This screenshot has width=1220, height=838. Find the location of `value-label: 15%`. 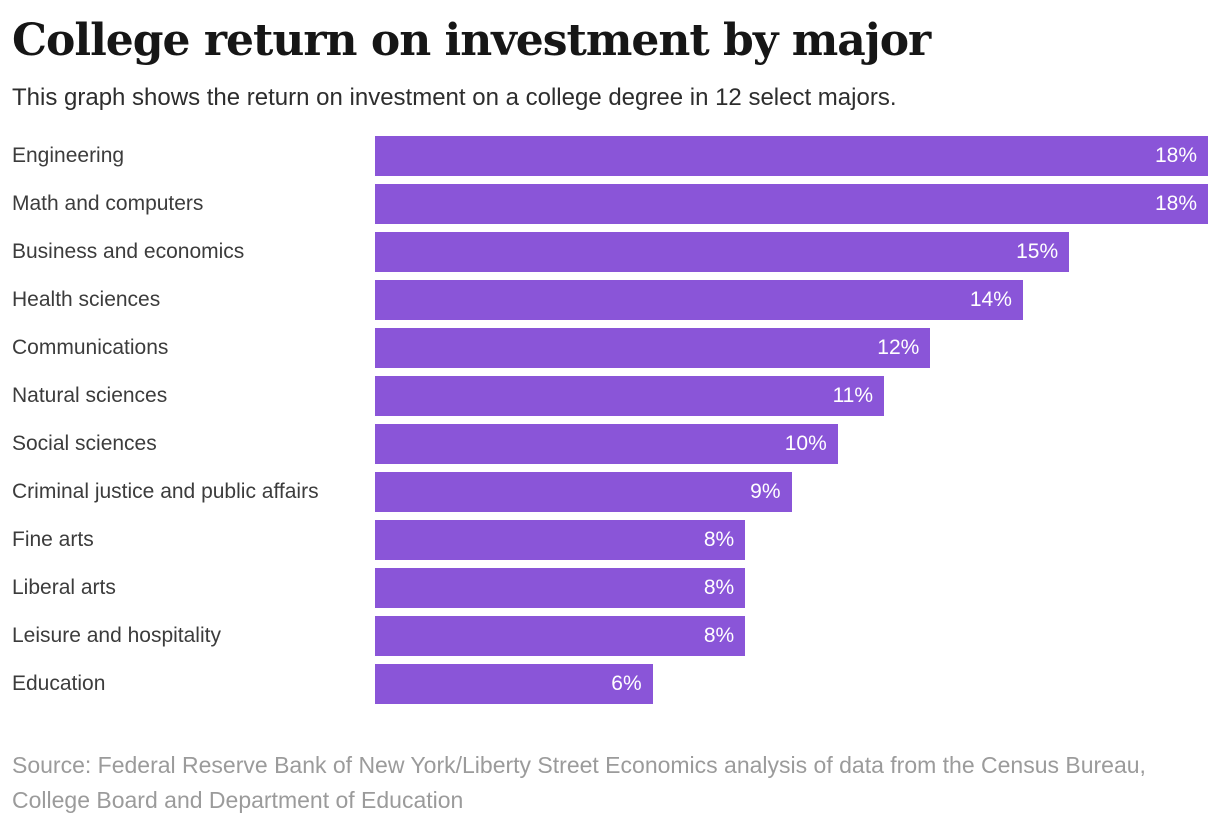

value-label: 15% is located at coordinates (1037, 251).